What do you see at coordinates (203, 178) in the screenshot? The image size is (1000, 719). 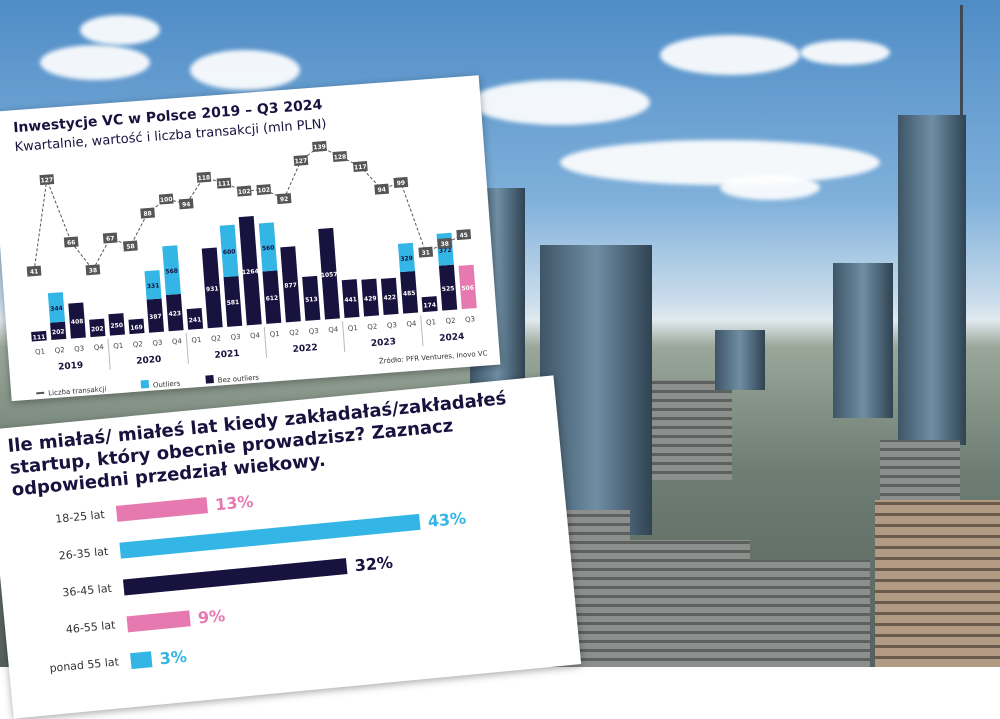 I see `transaction-label: 118` at bounding box center [203, 178].